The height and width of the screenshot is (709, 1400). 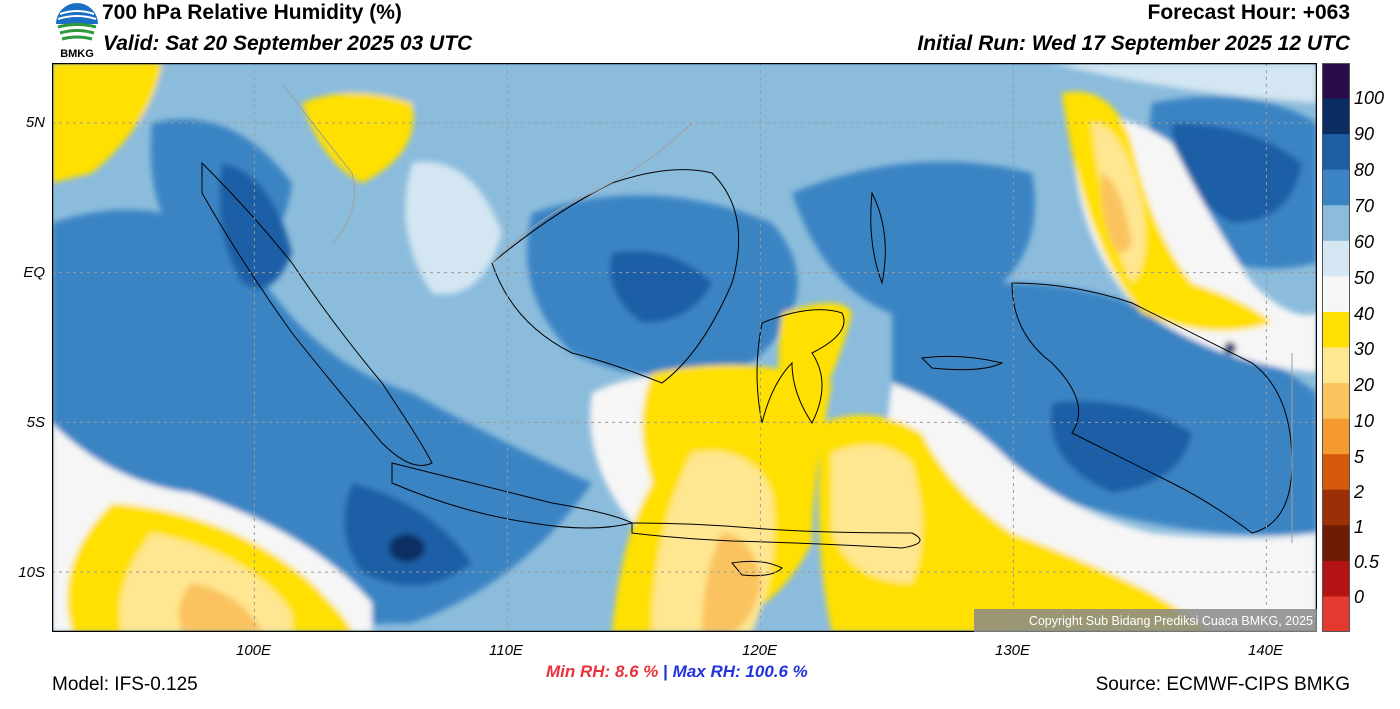 I want to click on seram-coastline, so click(x=962, y=363).